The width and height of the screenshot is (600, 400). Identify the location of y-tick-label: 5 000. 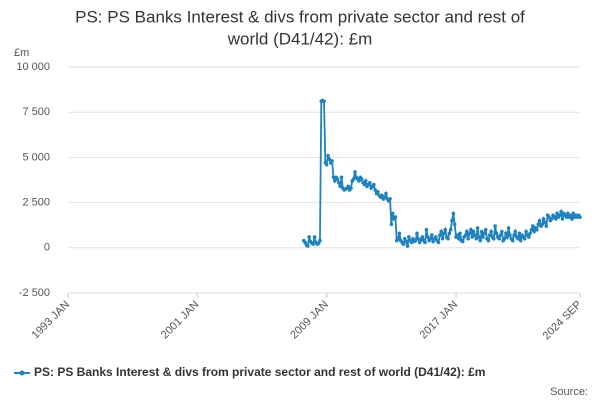
(36, 157).